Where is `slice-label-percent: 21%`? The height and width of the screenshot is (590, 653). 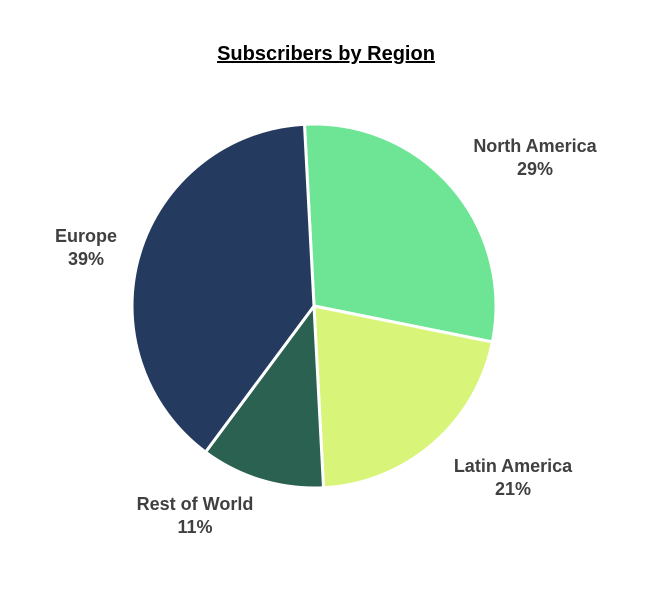 slice-label-percent: 21% is located at coordinates (513, 489).